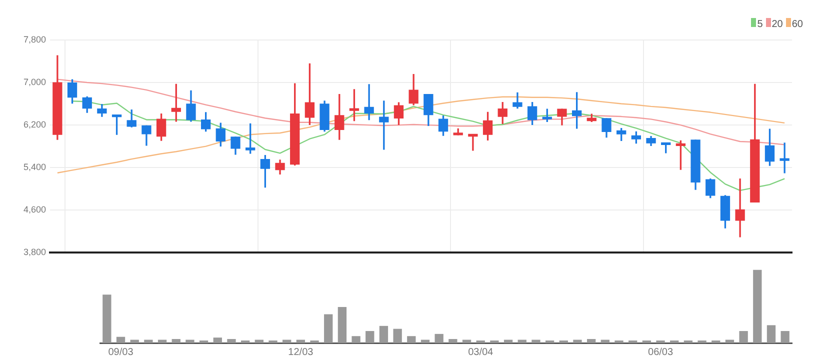 Image resolution: width=823 pixels, height=363 pixels. Describe the element at coordinates (759, 24) in the screenshot. I see `legend-label: 5` at that location.